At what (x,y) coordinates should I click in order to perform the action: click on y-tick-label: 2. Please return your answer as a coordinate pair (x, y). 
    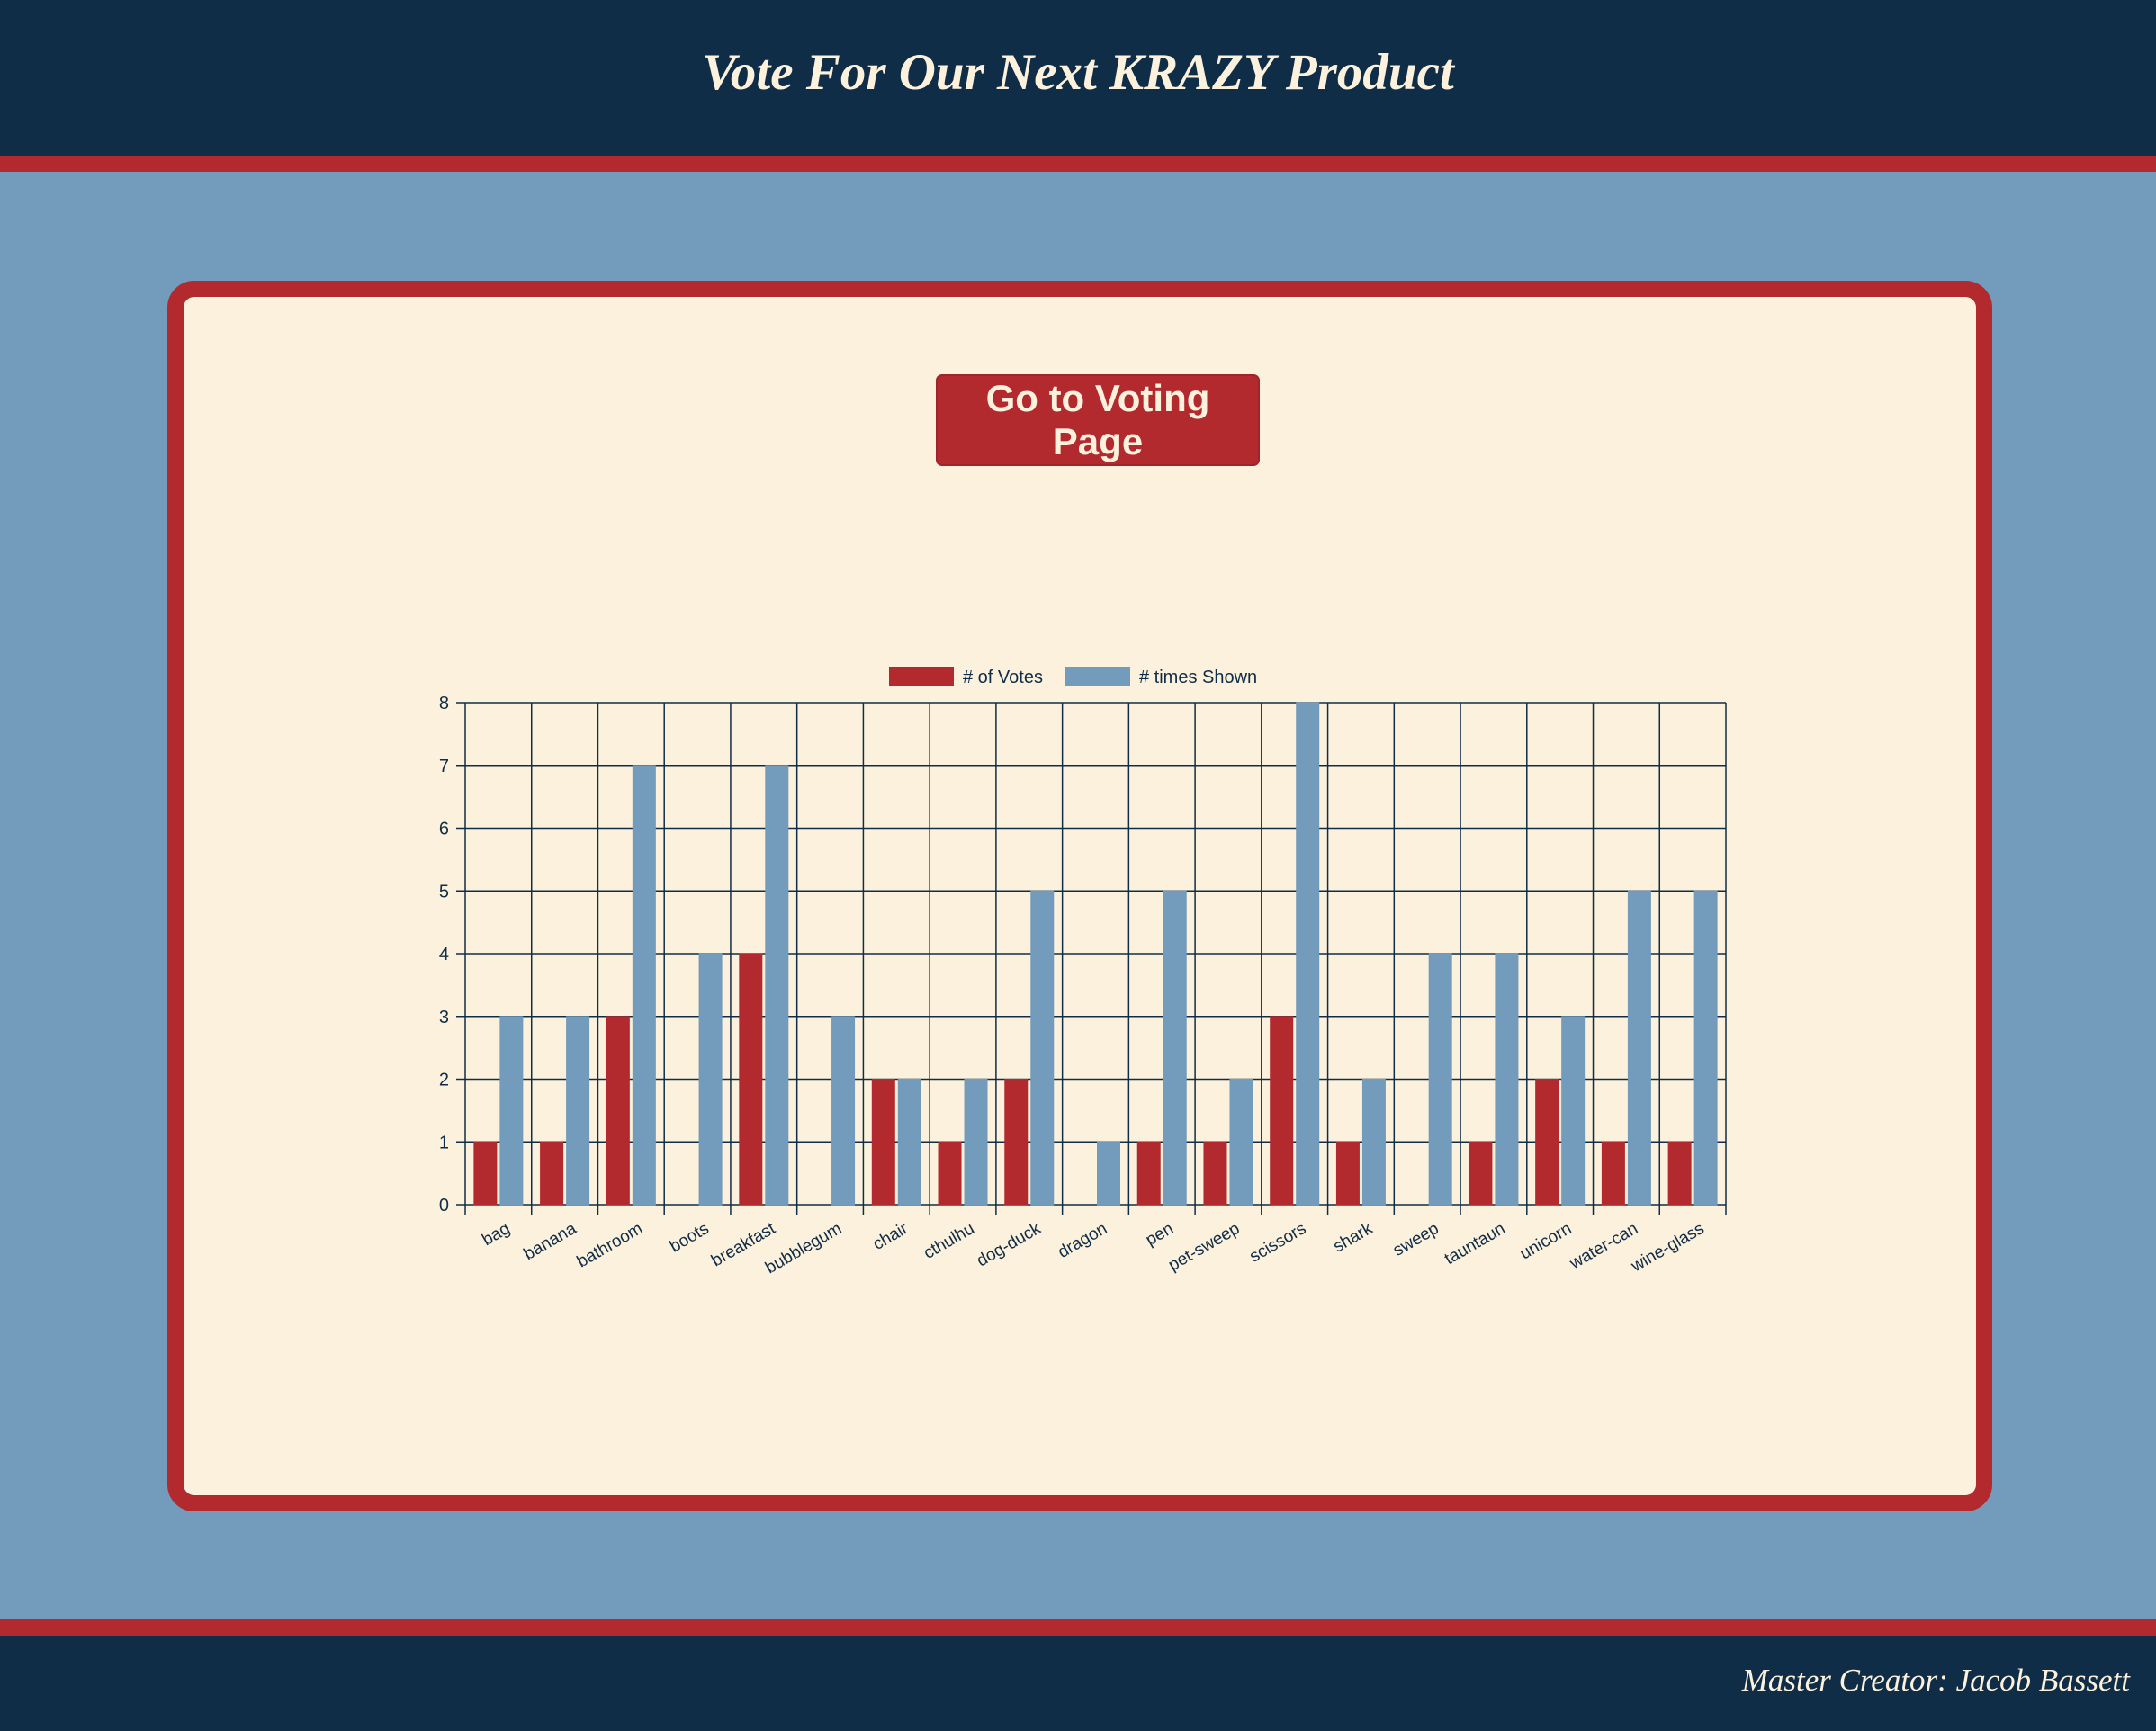
    Looking at the image, I should click on (444, 1080).